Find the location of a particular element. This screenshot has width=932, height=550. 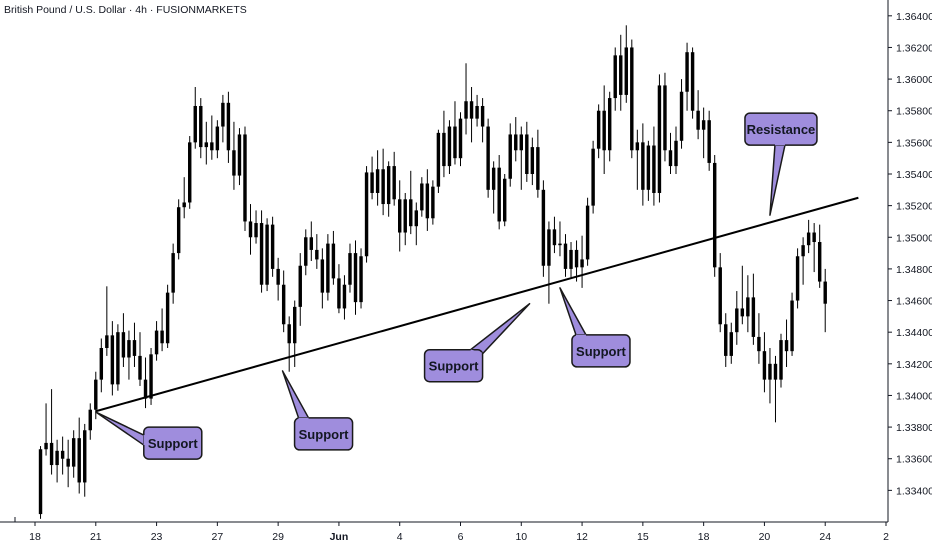

time-tick-label: 23 is located at coordinates (157, 537).